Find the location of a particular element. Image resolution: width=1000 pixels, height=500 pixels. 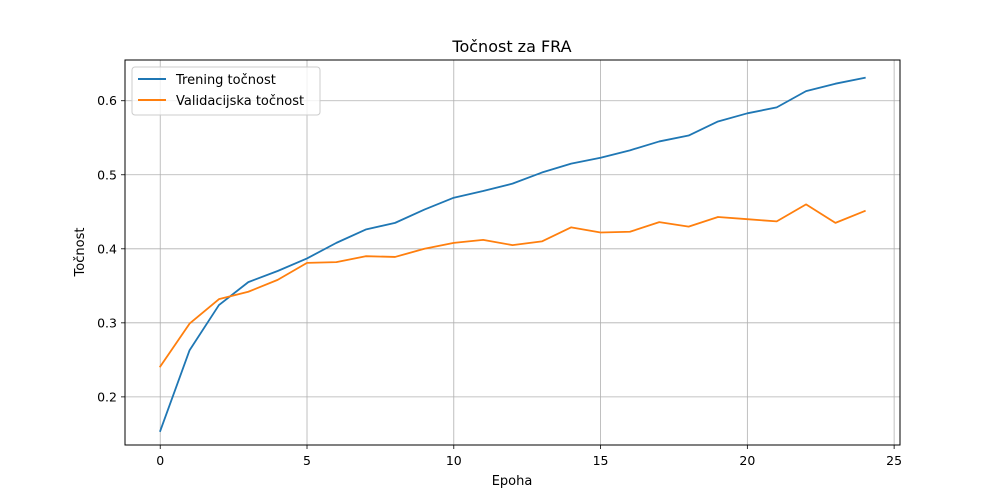

y-axis-ticks: 0.2 0.3 0.4 0.5 0.6 is located at coordinates (111, 248).